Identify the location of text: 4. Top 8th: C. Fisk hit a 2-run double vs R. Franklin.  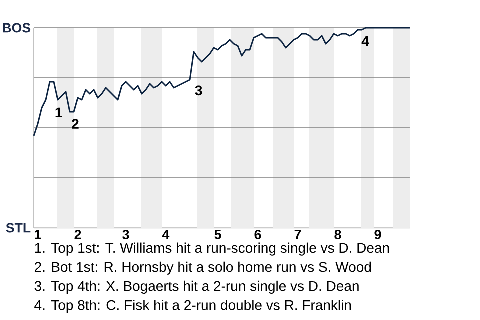
(193, 307).